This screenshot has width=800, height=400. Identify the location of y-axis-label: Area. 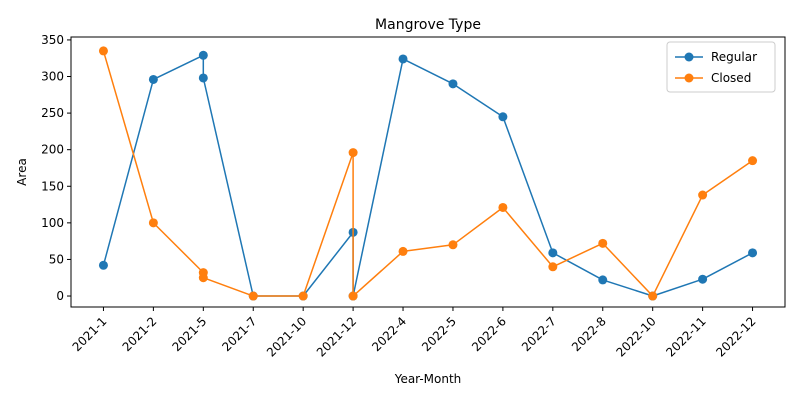
(22, 172).